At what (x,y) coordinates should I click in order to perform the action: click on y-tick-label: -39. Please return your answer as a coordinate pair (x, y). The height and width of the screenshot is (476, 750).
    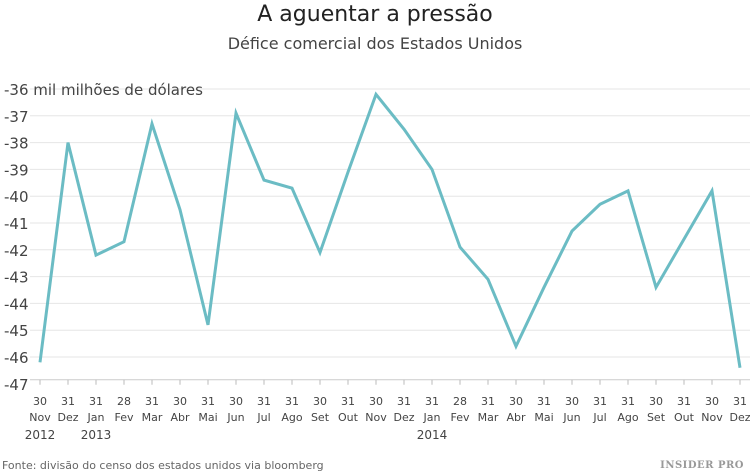
    Looking at the image, I should click on (16, 170).